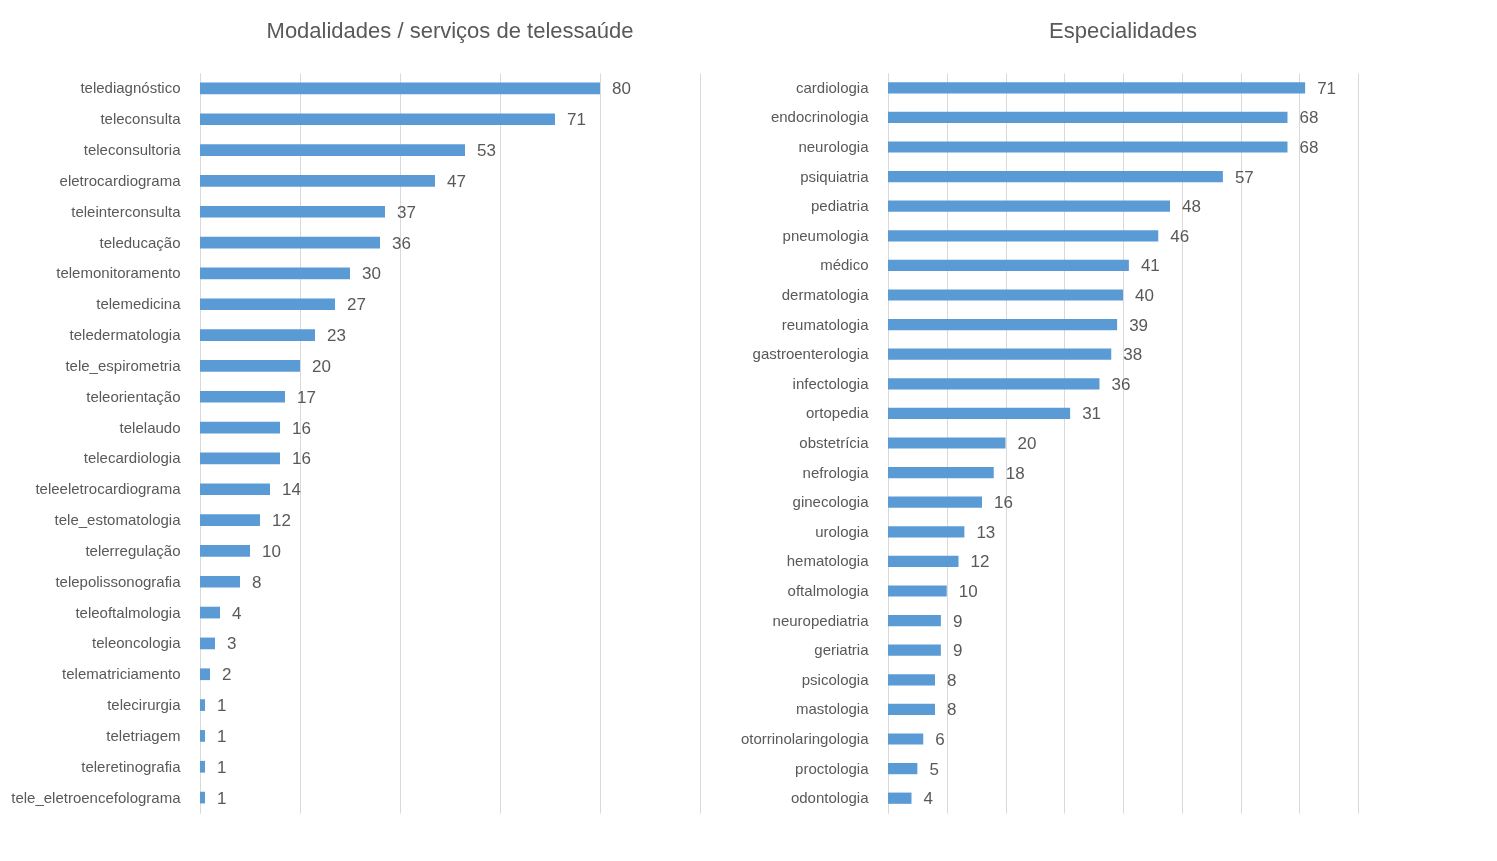 This screenshot has width=1497, height=861. Describe the element at coordinates (834, 442) in the screenshot. I see `y-tick-label: obstetrícia` at that location.